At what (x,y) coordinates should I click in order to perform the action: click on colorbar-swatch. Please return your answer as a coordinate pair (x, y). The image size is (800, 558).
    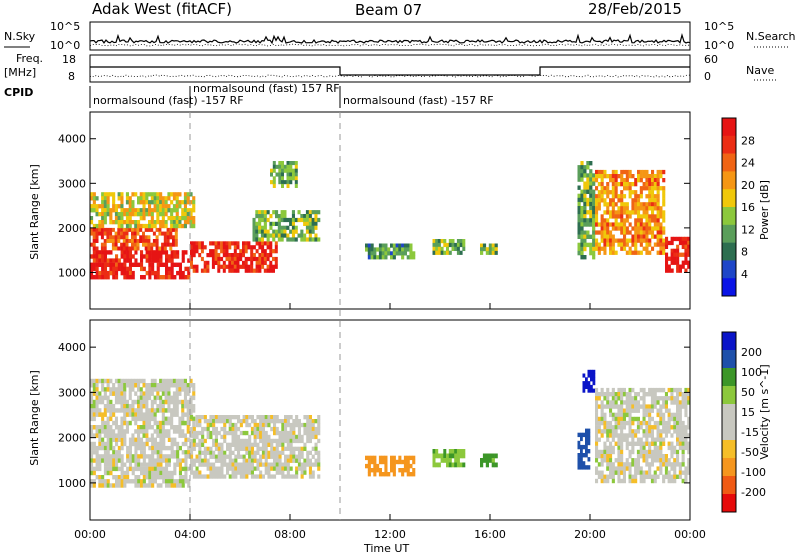
    Looking at the image, I should click on (729, 485).